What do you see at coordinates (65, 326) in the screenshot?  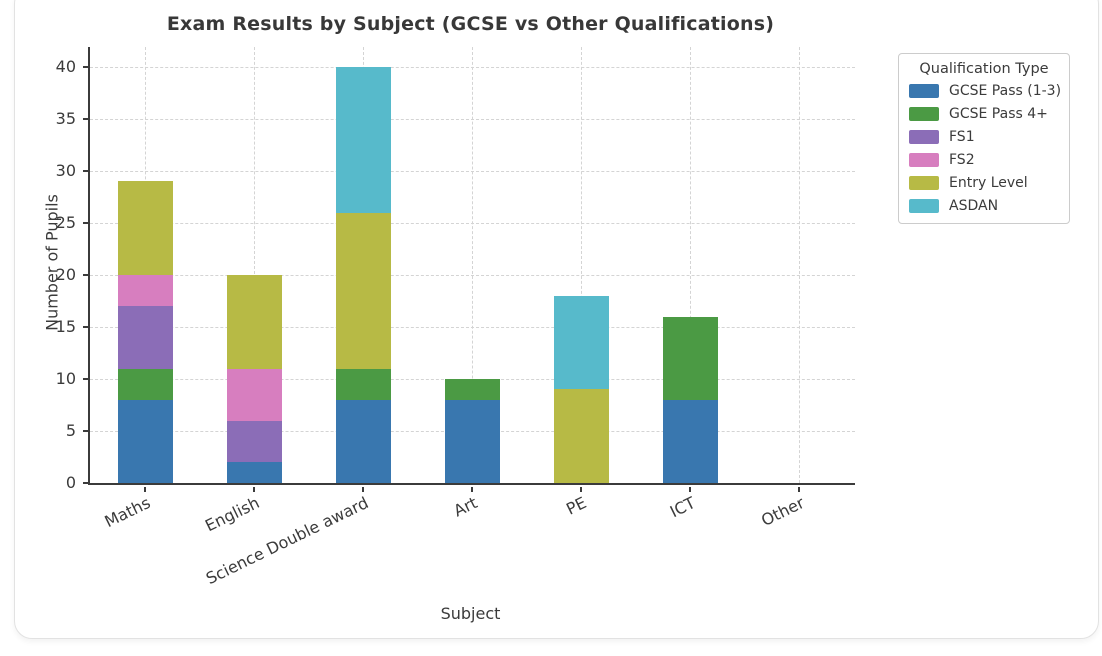 I see `y-tick-label: 15` at bounding box center [65, 326].